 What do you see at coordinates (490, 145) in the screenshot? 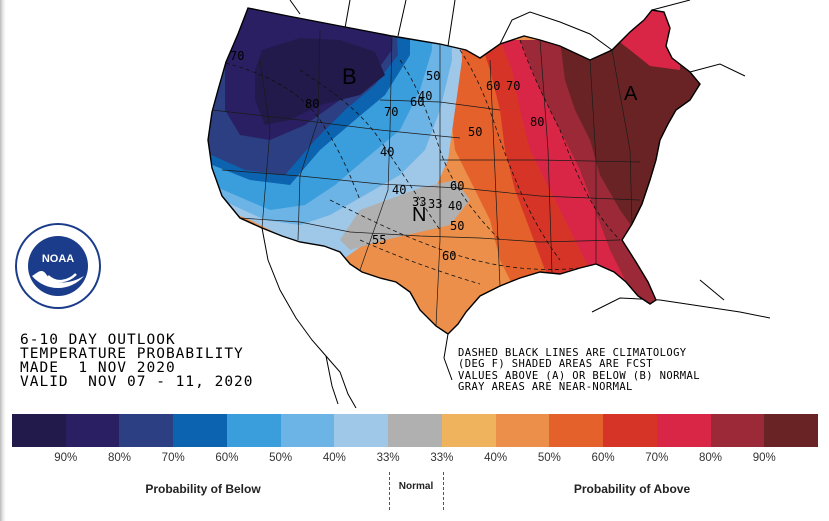
I see `map-labels: B A N` at bounding box center [490, 145].